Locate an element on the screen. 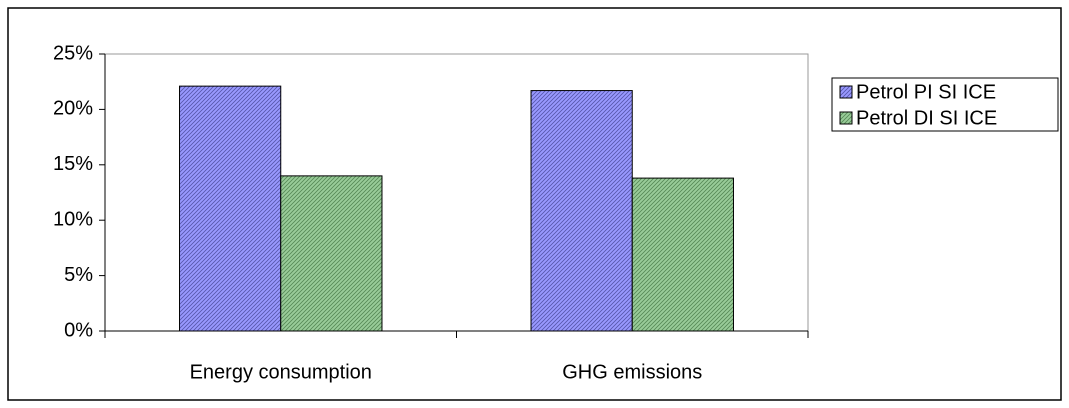 Image resolution: width=1069 pixels, height=408 pixels. legend-box is located at coordinates (945, 104).